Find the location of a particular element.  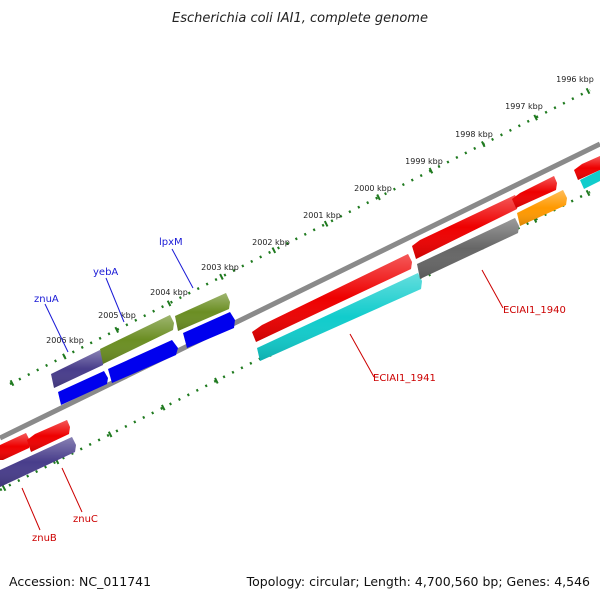

label-ECIAI1_1941: ECIAI1_1941 is located at coordinates (404, 378).